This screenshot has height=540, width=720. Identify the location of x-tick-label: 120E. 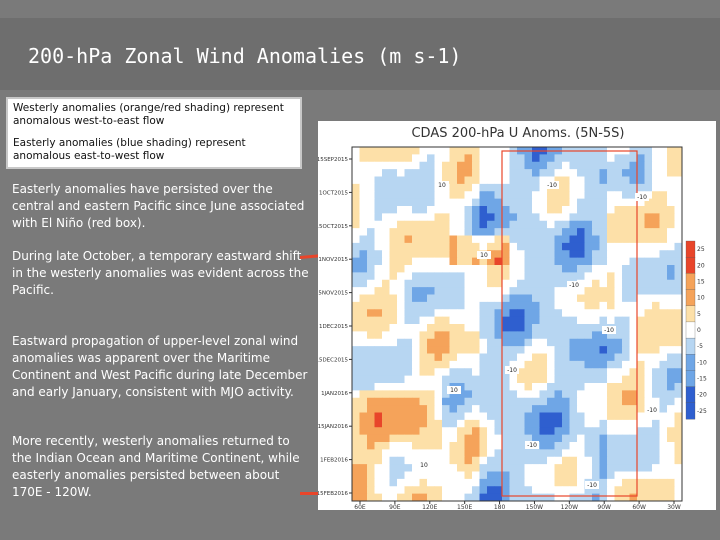
(429, 507).